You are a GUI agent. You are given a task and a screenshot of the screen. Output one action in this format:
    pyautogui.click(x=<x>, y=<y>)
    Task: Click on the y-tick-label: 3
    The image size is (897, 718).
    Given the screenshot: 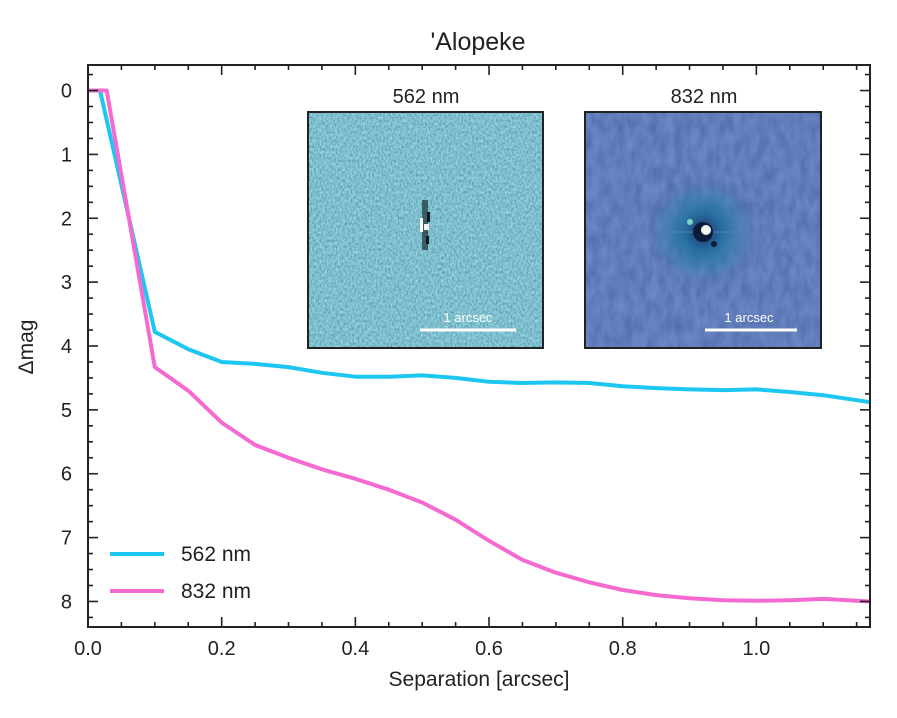 What is the action you would take?
    pyautogui.click(x=66, y=283)
    